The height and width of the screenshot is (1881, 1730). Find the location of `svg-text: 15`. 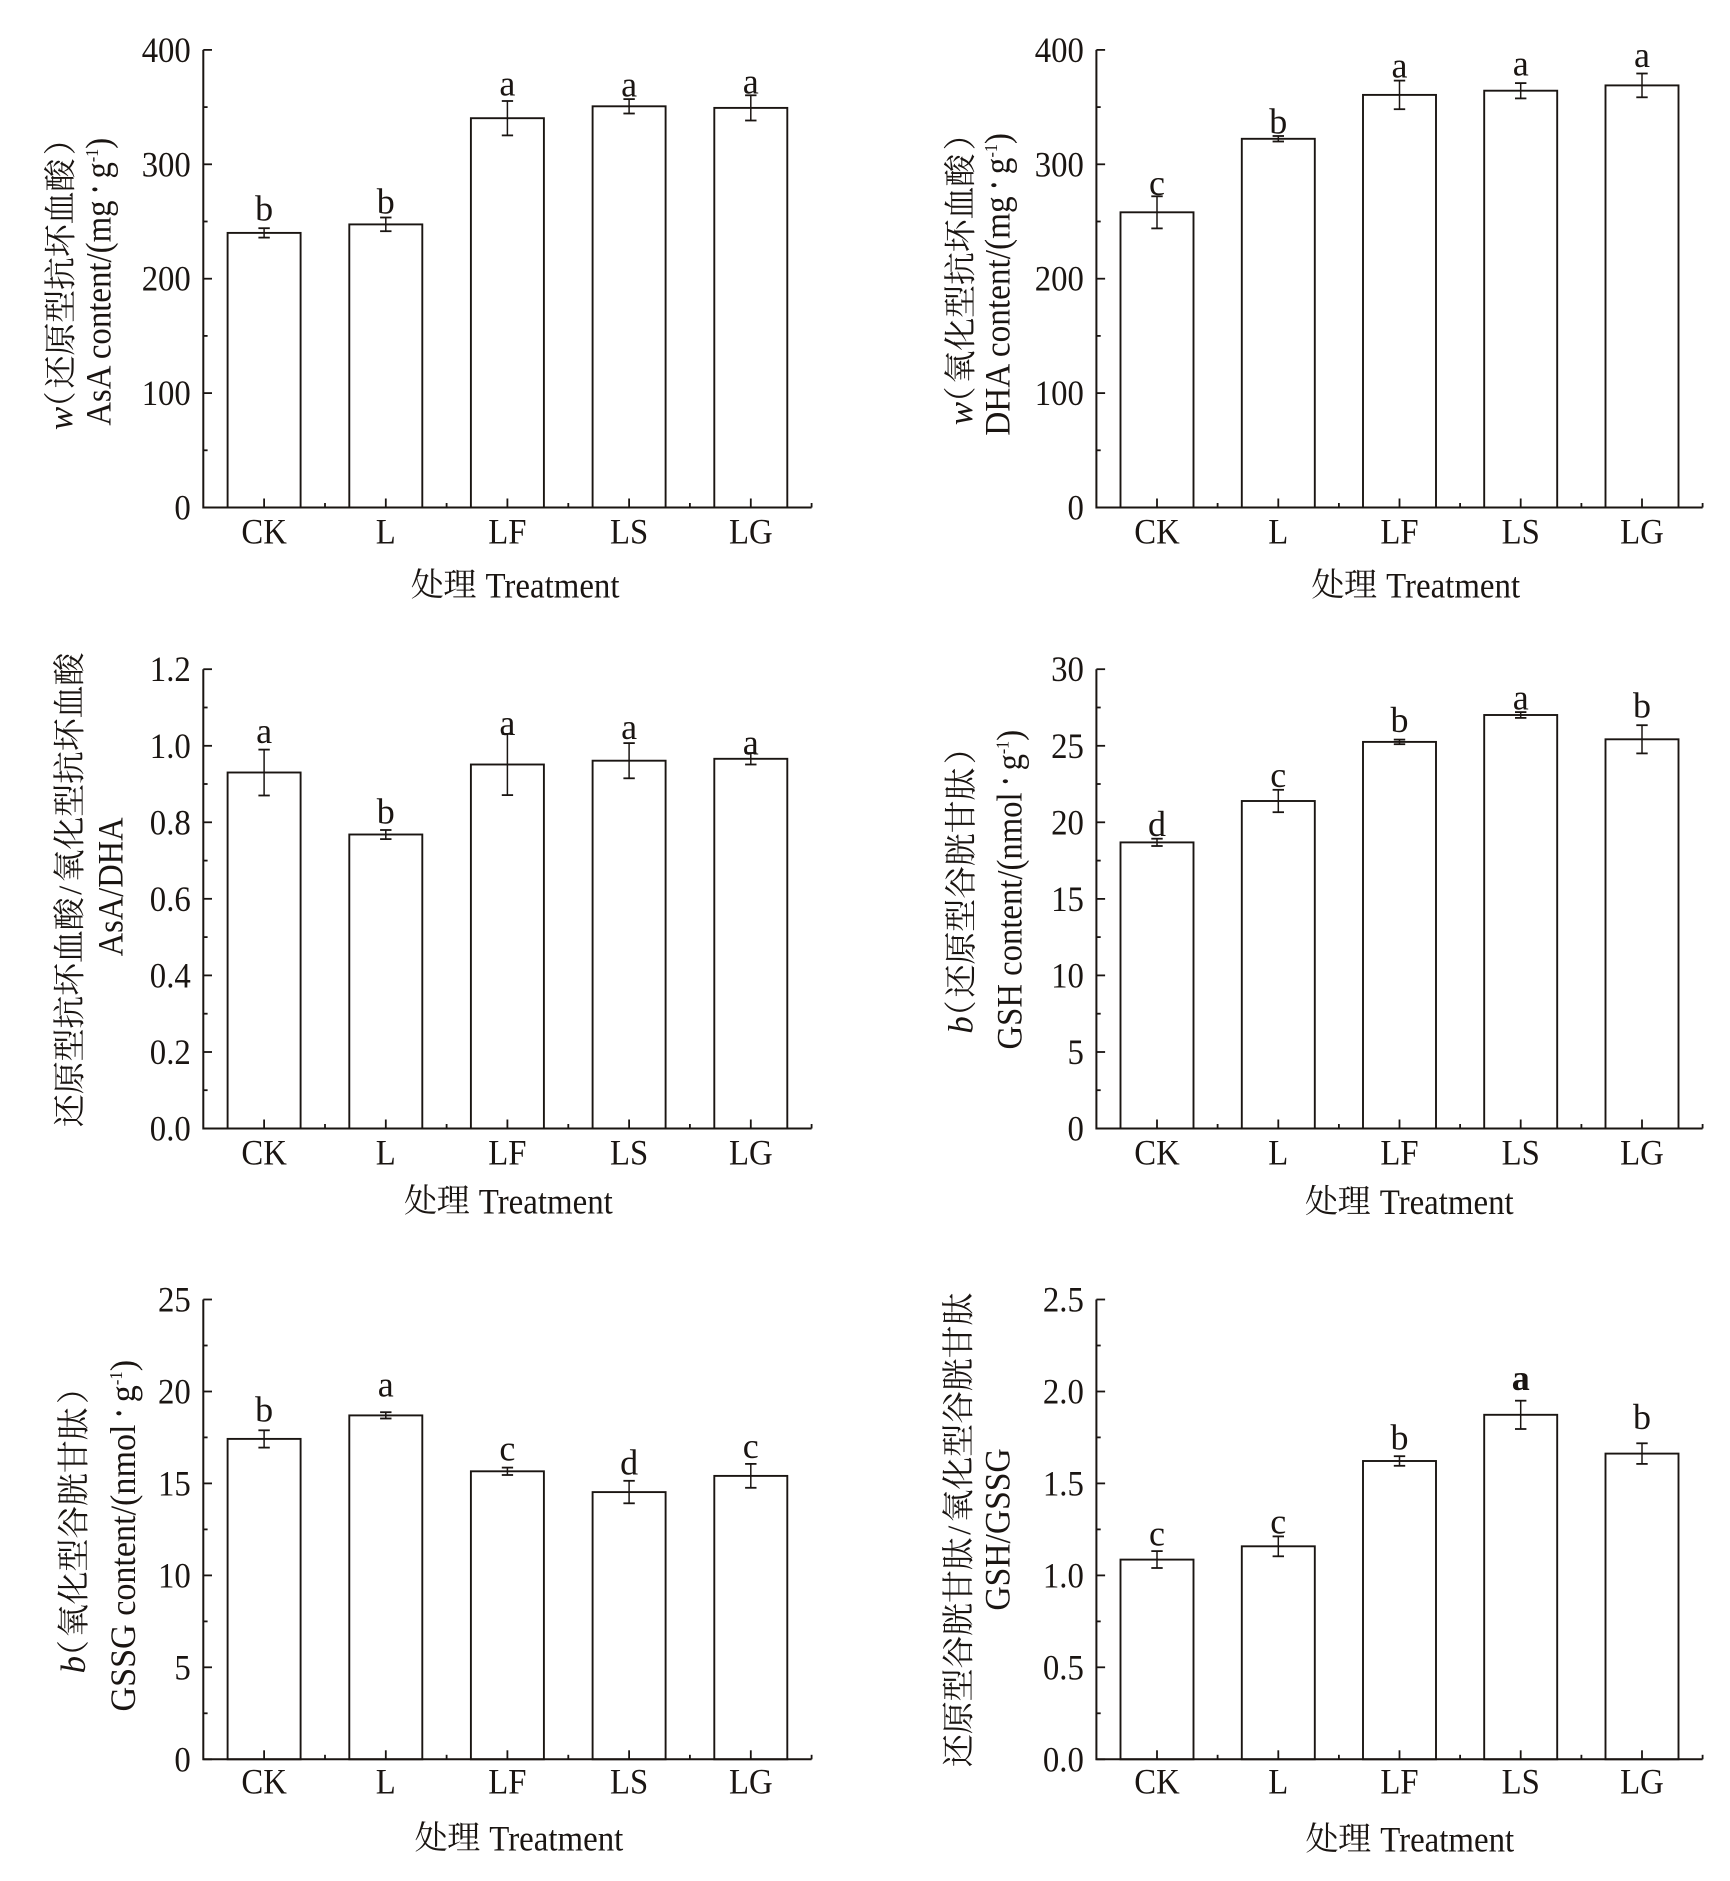

svg-text: 15 is located at coordinates (174, 1483).